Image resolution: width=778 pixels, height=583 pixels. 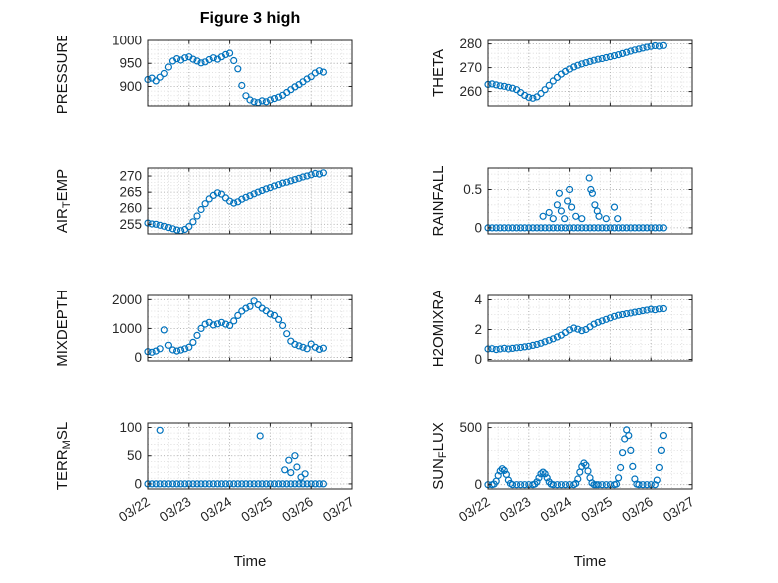 I want to click on svg-text: 900, so click(x=130, y=86).